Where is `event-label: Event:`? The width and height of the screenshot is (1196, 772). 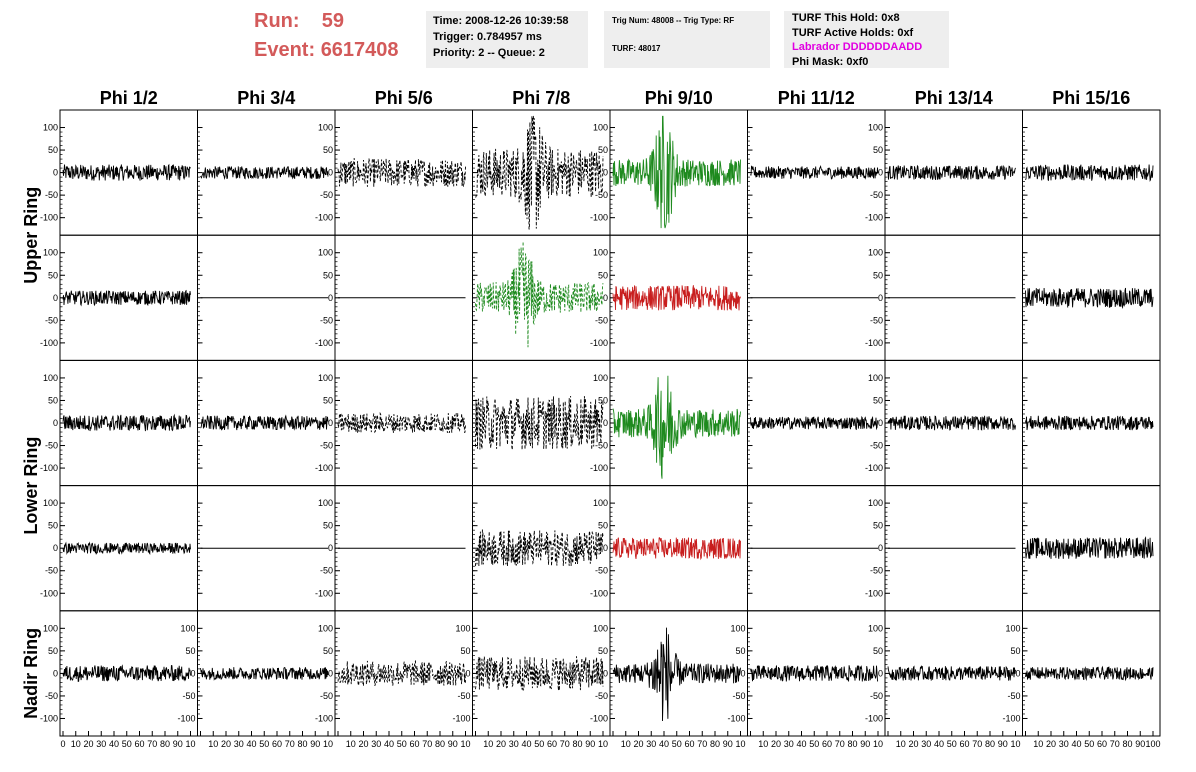
event-label: Event: is located at coordinates (285, 50).